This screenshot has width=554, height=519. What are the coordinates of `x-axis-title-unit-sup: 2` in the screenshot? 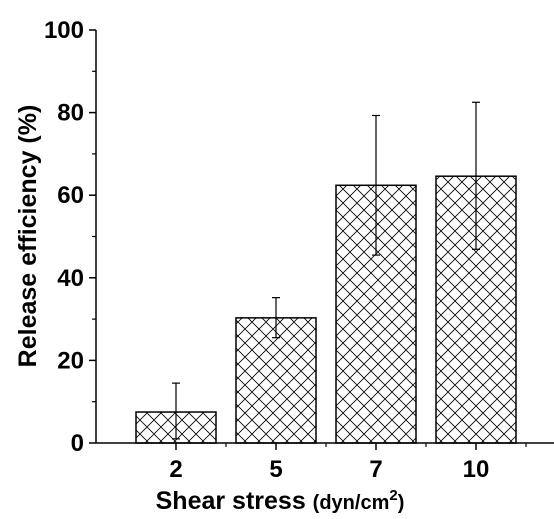 It's located at (393, 495).